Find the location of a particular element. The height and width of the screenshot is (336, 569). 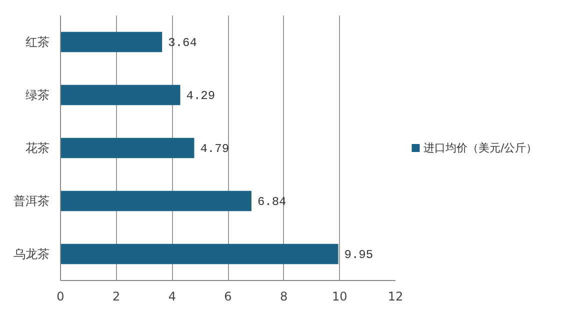

x-tick-label: 0 is located at coordinates (60, 297).